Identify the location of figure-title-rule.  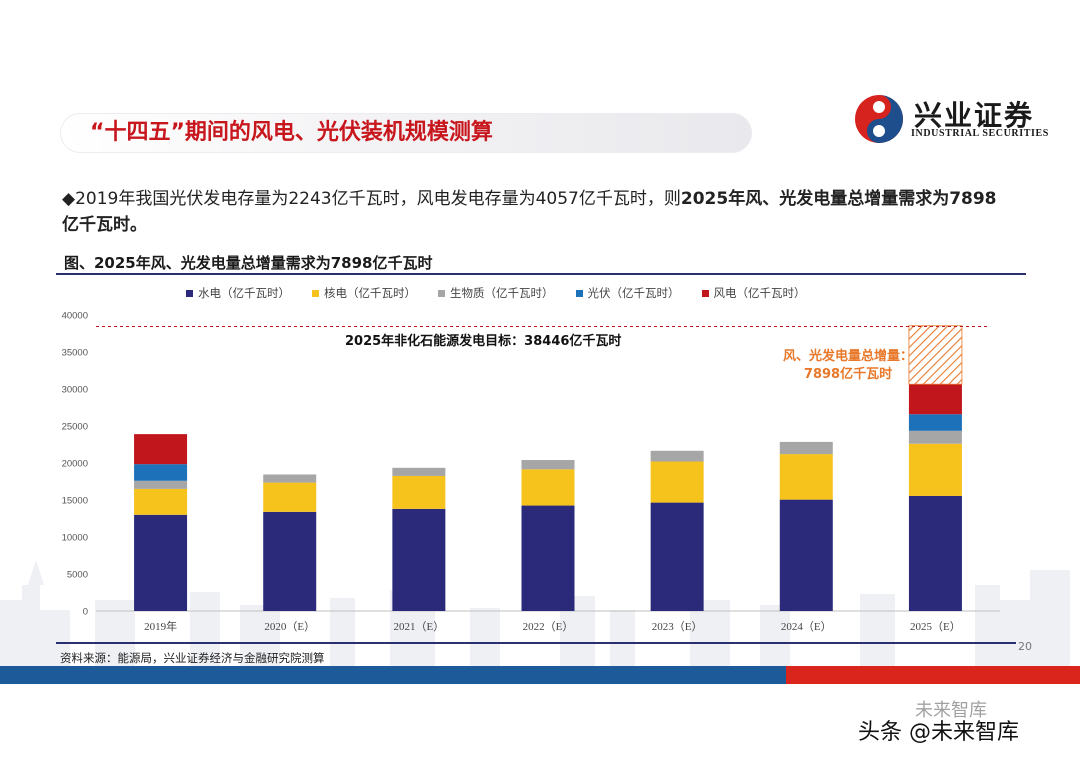
(541, 274).